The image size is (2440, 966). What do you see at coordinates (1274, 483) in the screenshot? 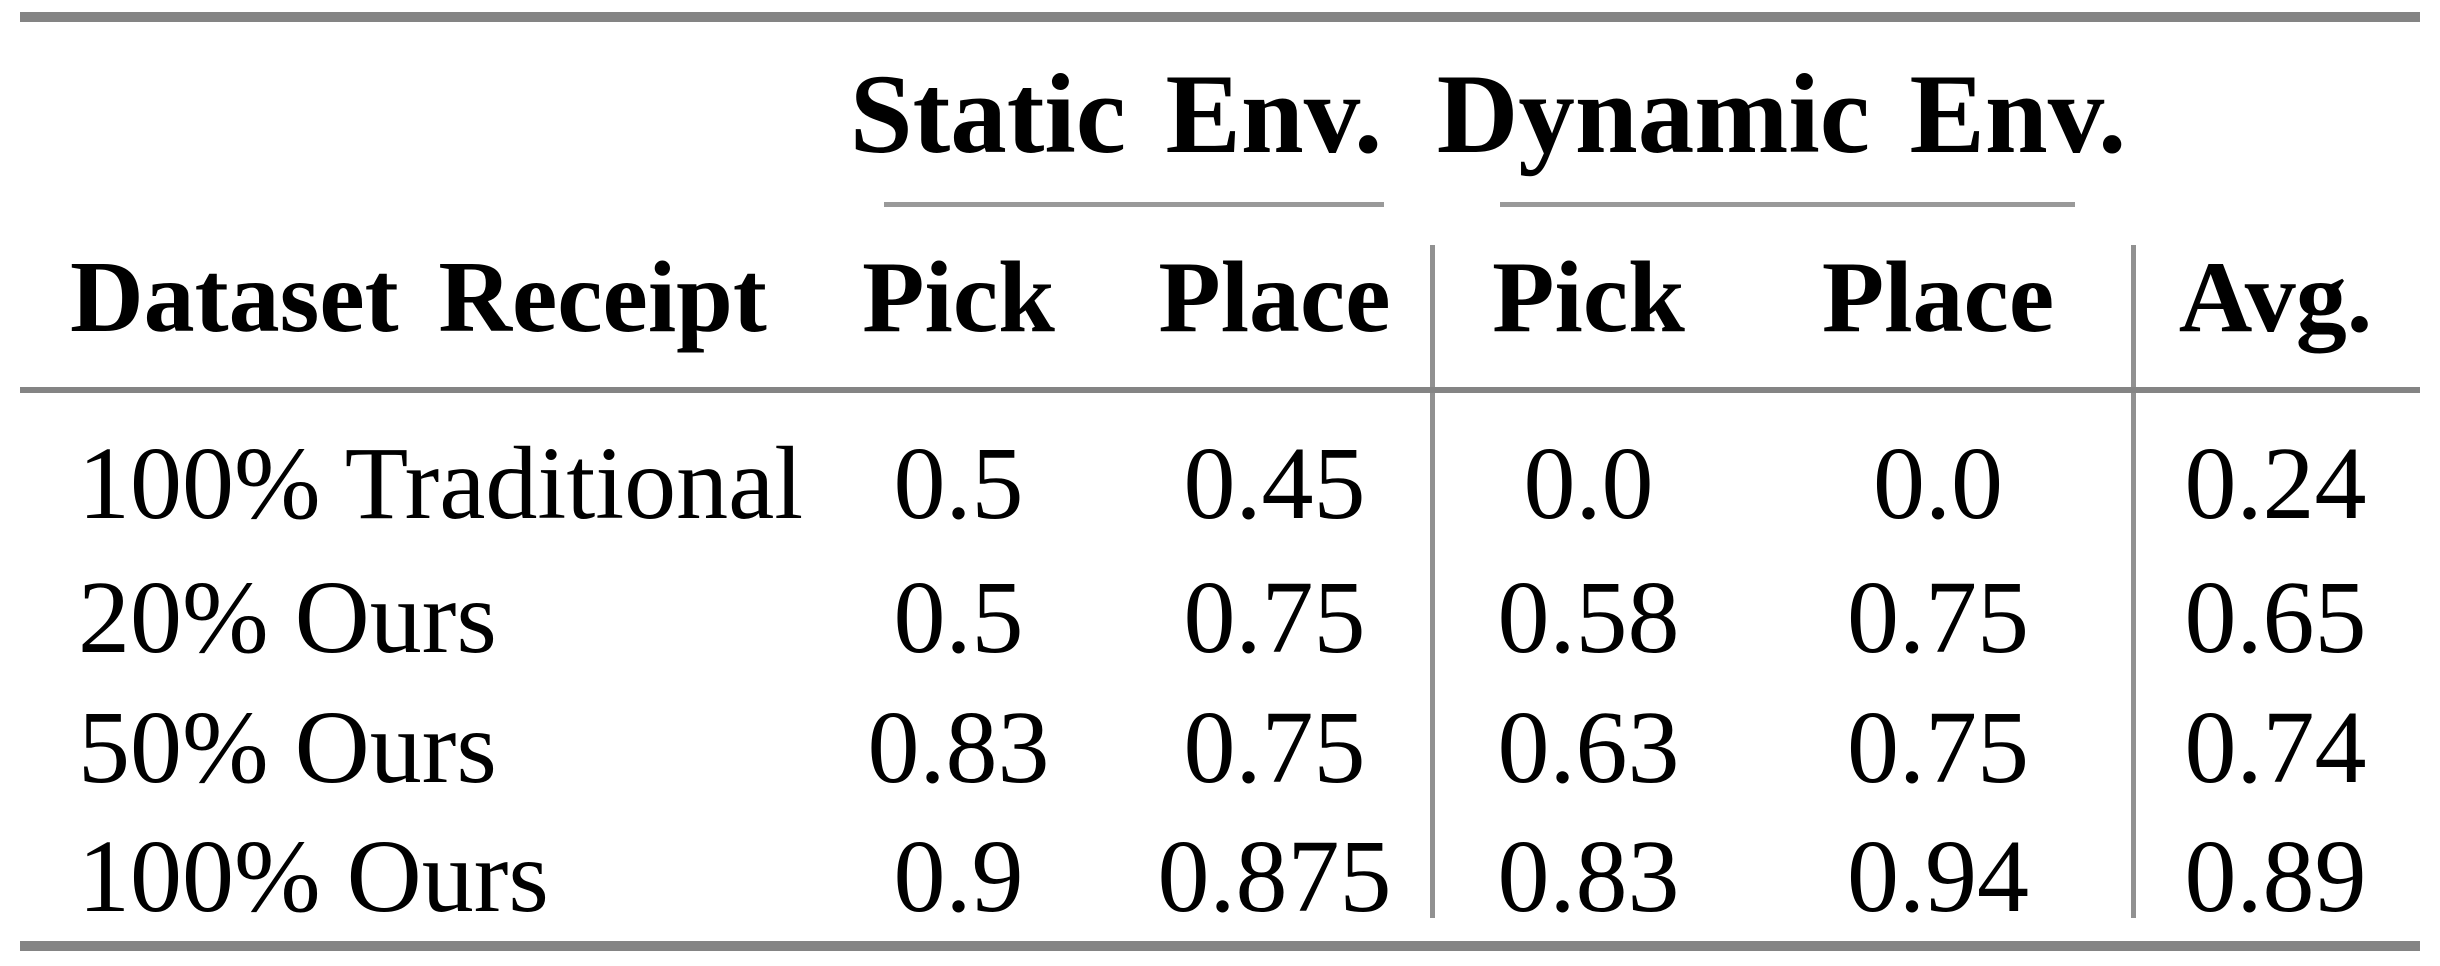
I see `cell-value: 0.45` at bounding box center [1274, 483].